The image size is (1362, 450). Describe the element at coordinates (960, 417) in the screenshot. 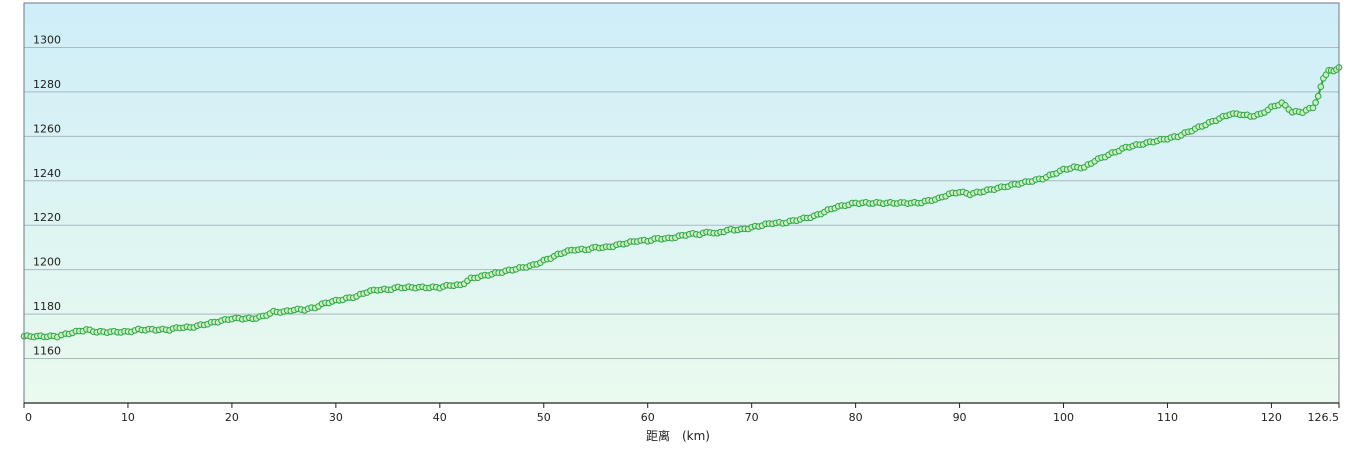

I see `x-tick-label: 90` at that location.